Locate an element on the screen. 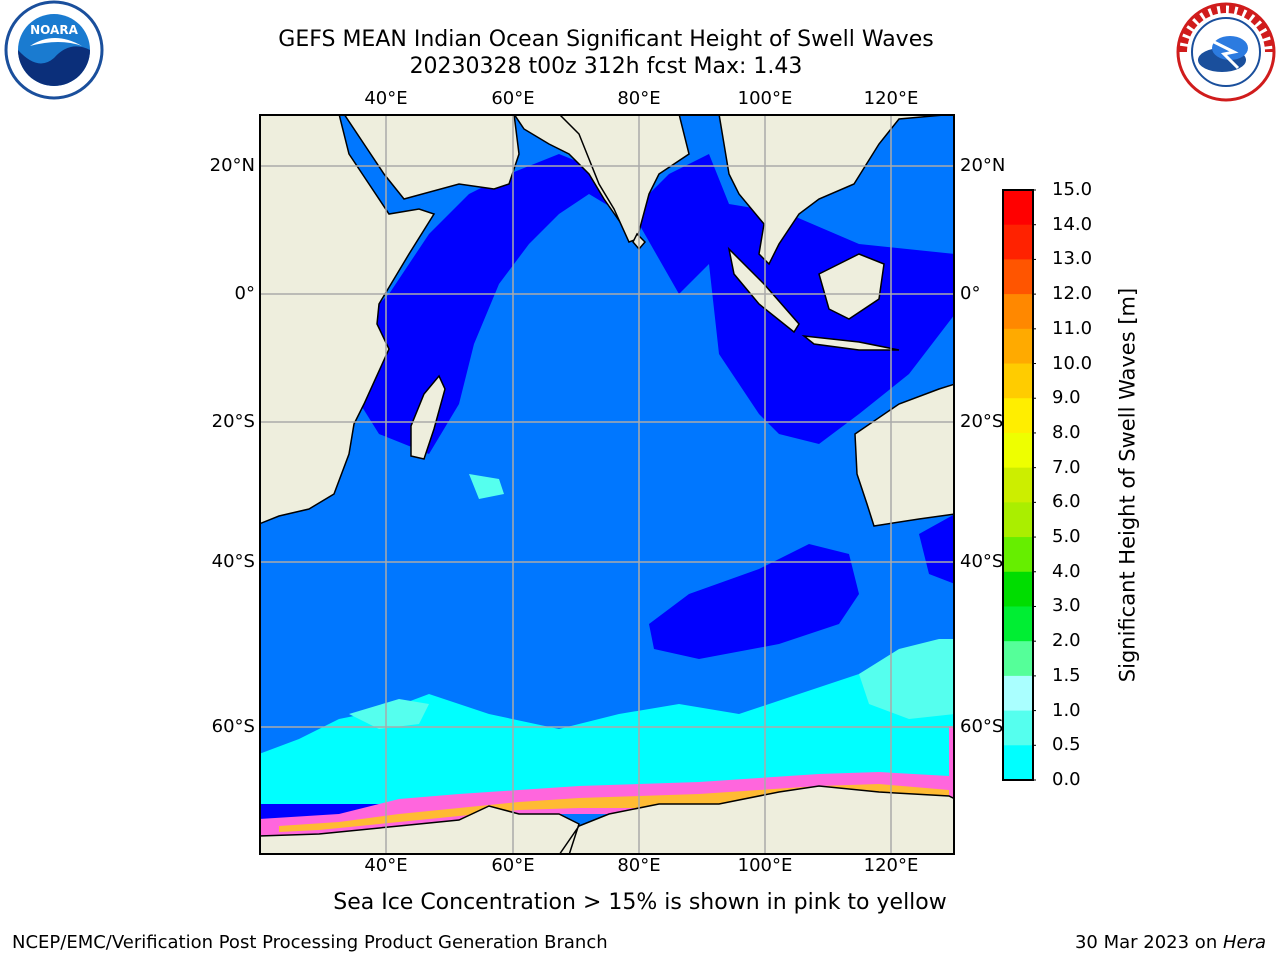 This screenshot has width=1280, height=960. noaa-logo: NOARA is located at coordinates (54, 50).